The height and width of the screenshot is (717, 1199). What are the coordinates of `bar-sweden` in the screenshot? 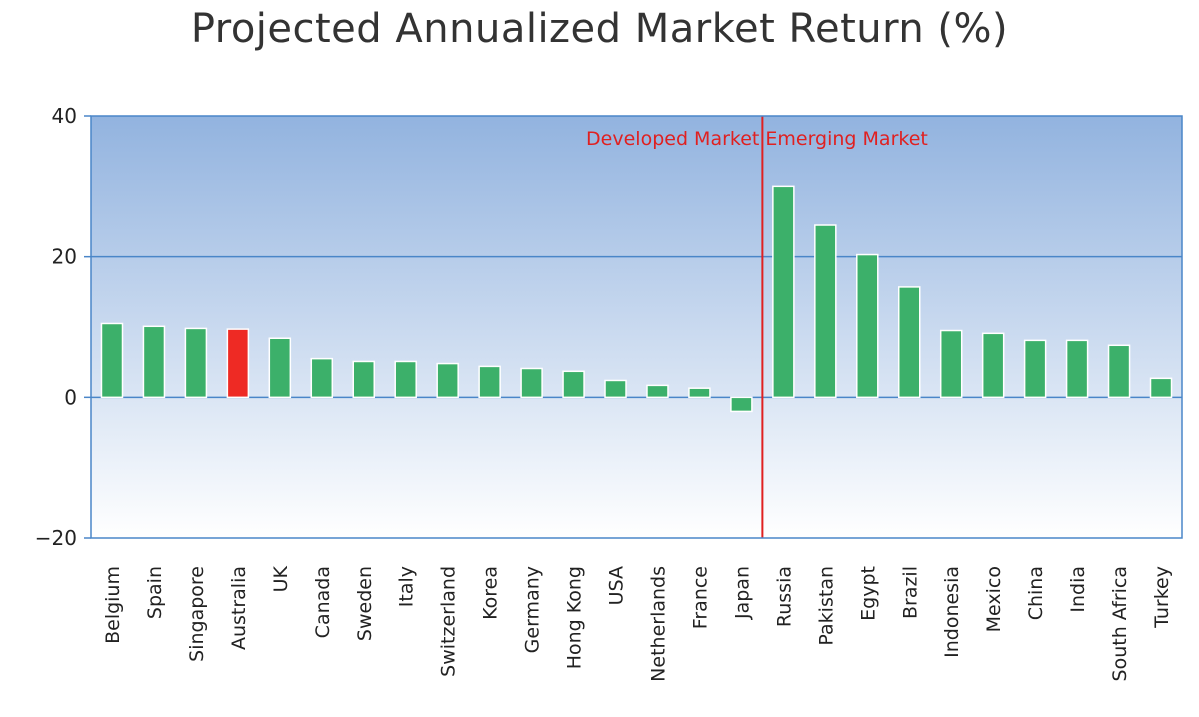 It's located at (363, 379).